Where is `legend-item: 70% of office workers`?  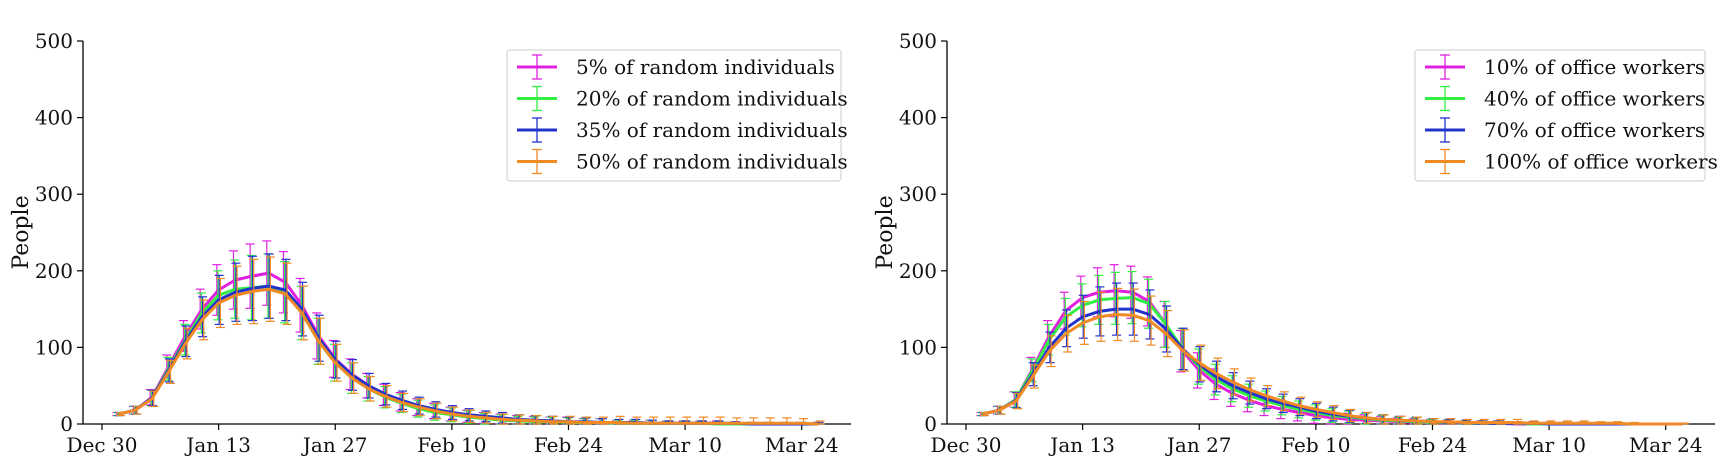 legend-item: 70% of office workers is located at coordinates (1565, 130).